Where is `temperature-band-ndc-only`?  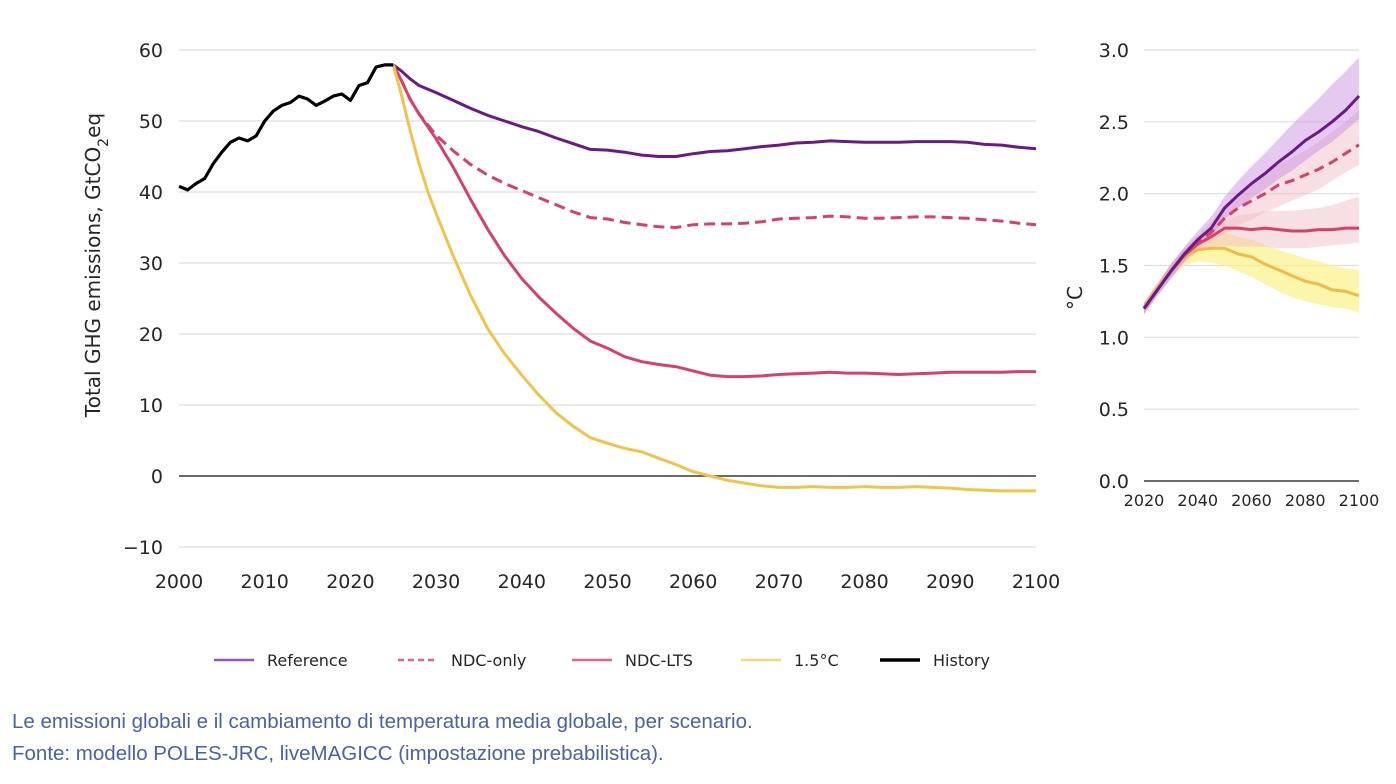 temperature-band-ndc-only is located at coordinates (1251, 212).